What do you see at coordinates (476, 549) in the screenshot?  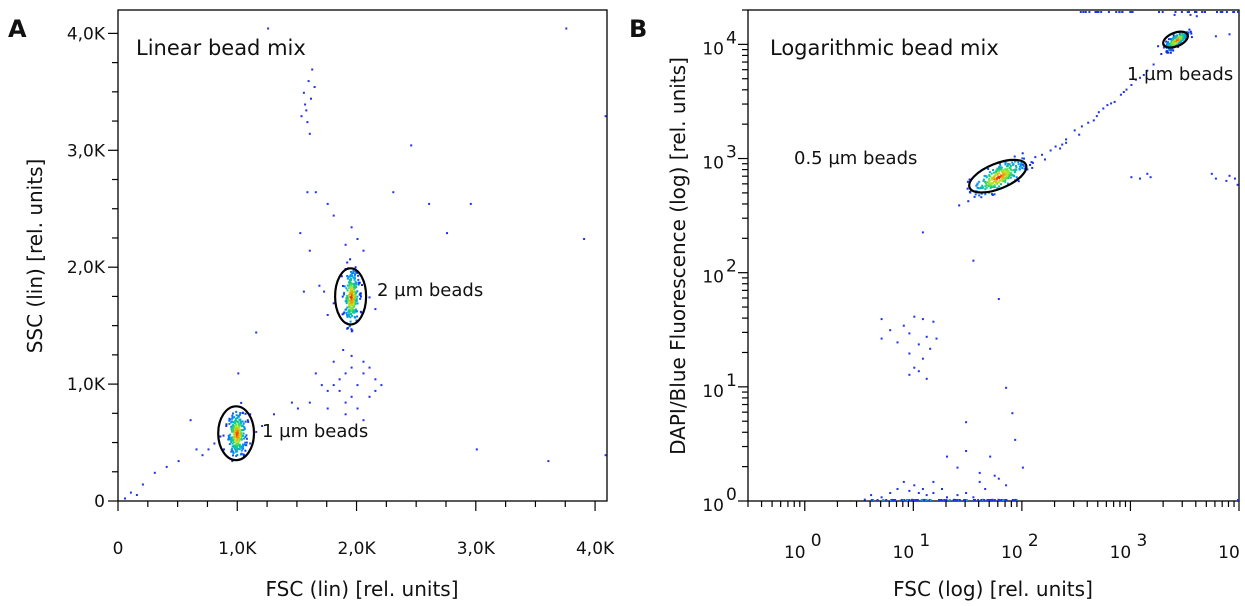 I see `x-tick-label: 3,0K` at bounding box center [476, 549].